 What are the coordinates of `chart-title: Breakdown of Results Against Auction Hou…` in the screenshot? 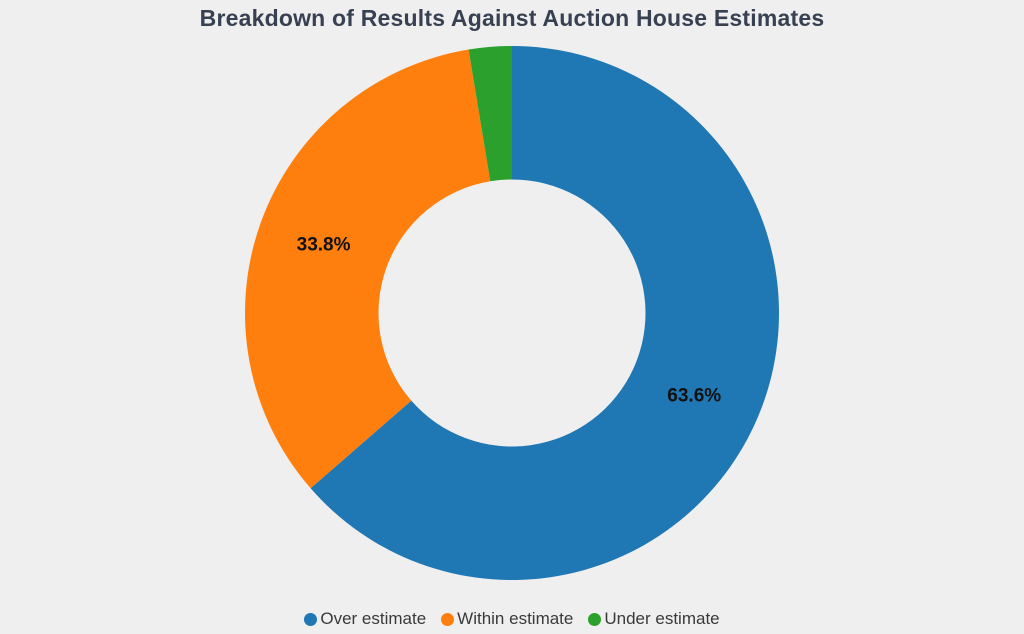 It's located at (512, 18).